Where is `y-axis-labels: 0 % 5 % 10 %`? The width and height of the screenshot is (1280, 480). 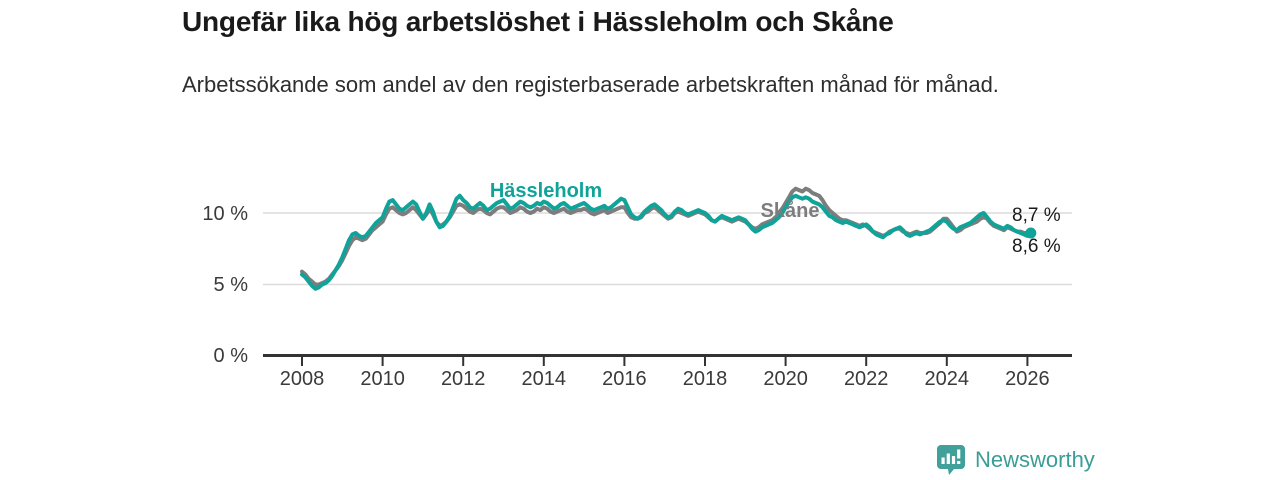
y-axis-labels: 0 % 5 % 10 % is located at coordinates (225, 285).